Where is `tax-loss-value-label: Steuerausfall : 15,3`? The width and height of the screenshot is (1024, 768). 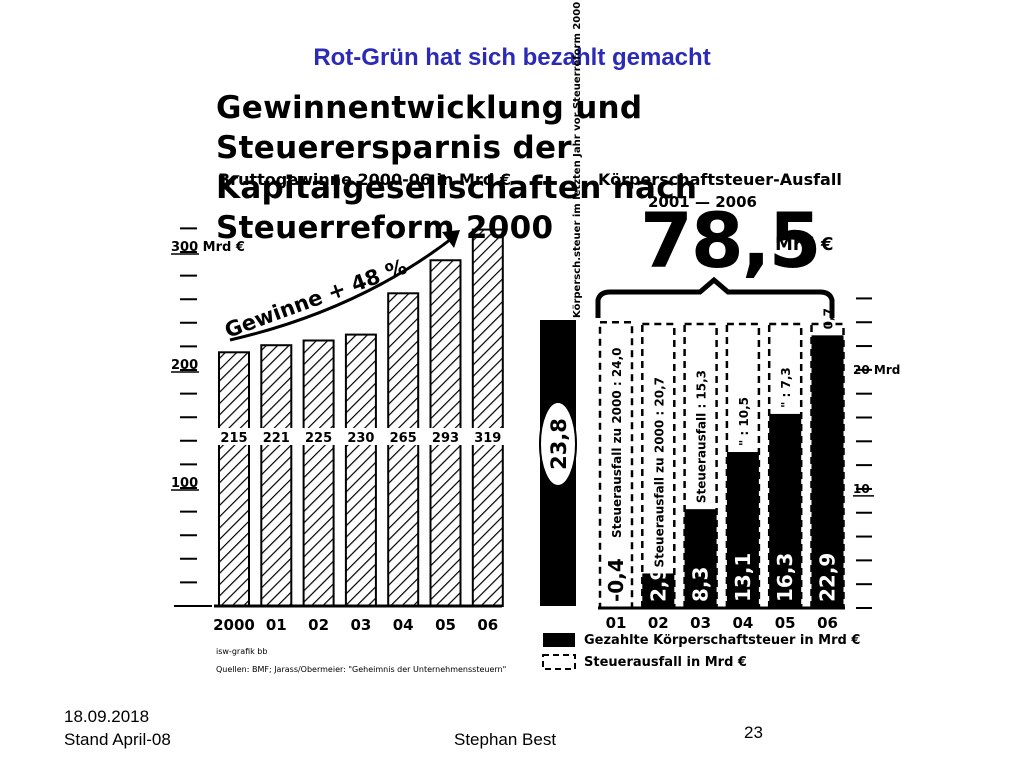 tax-loss-value-label: Steuerausfall : 15,3 is located at coordinates (702, 436).